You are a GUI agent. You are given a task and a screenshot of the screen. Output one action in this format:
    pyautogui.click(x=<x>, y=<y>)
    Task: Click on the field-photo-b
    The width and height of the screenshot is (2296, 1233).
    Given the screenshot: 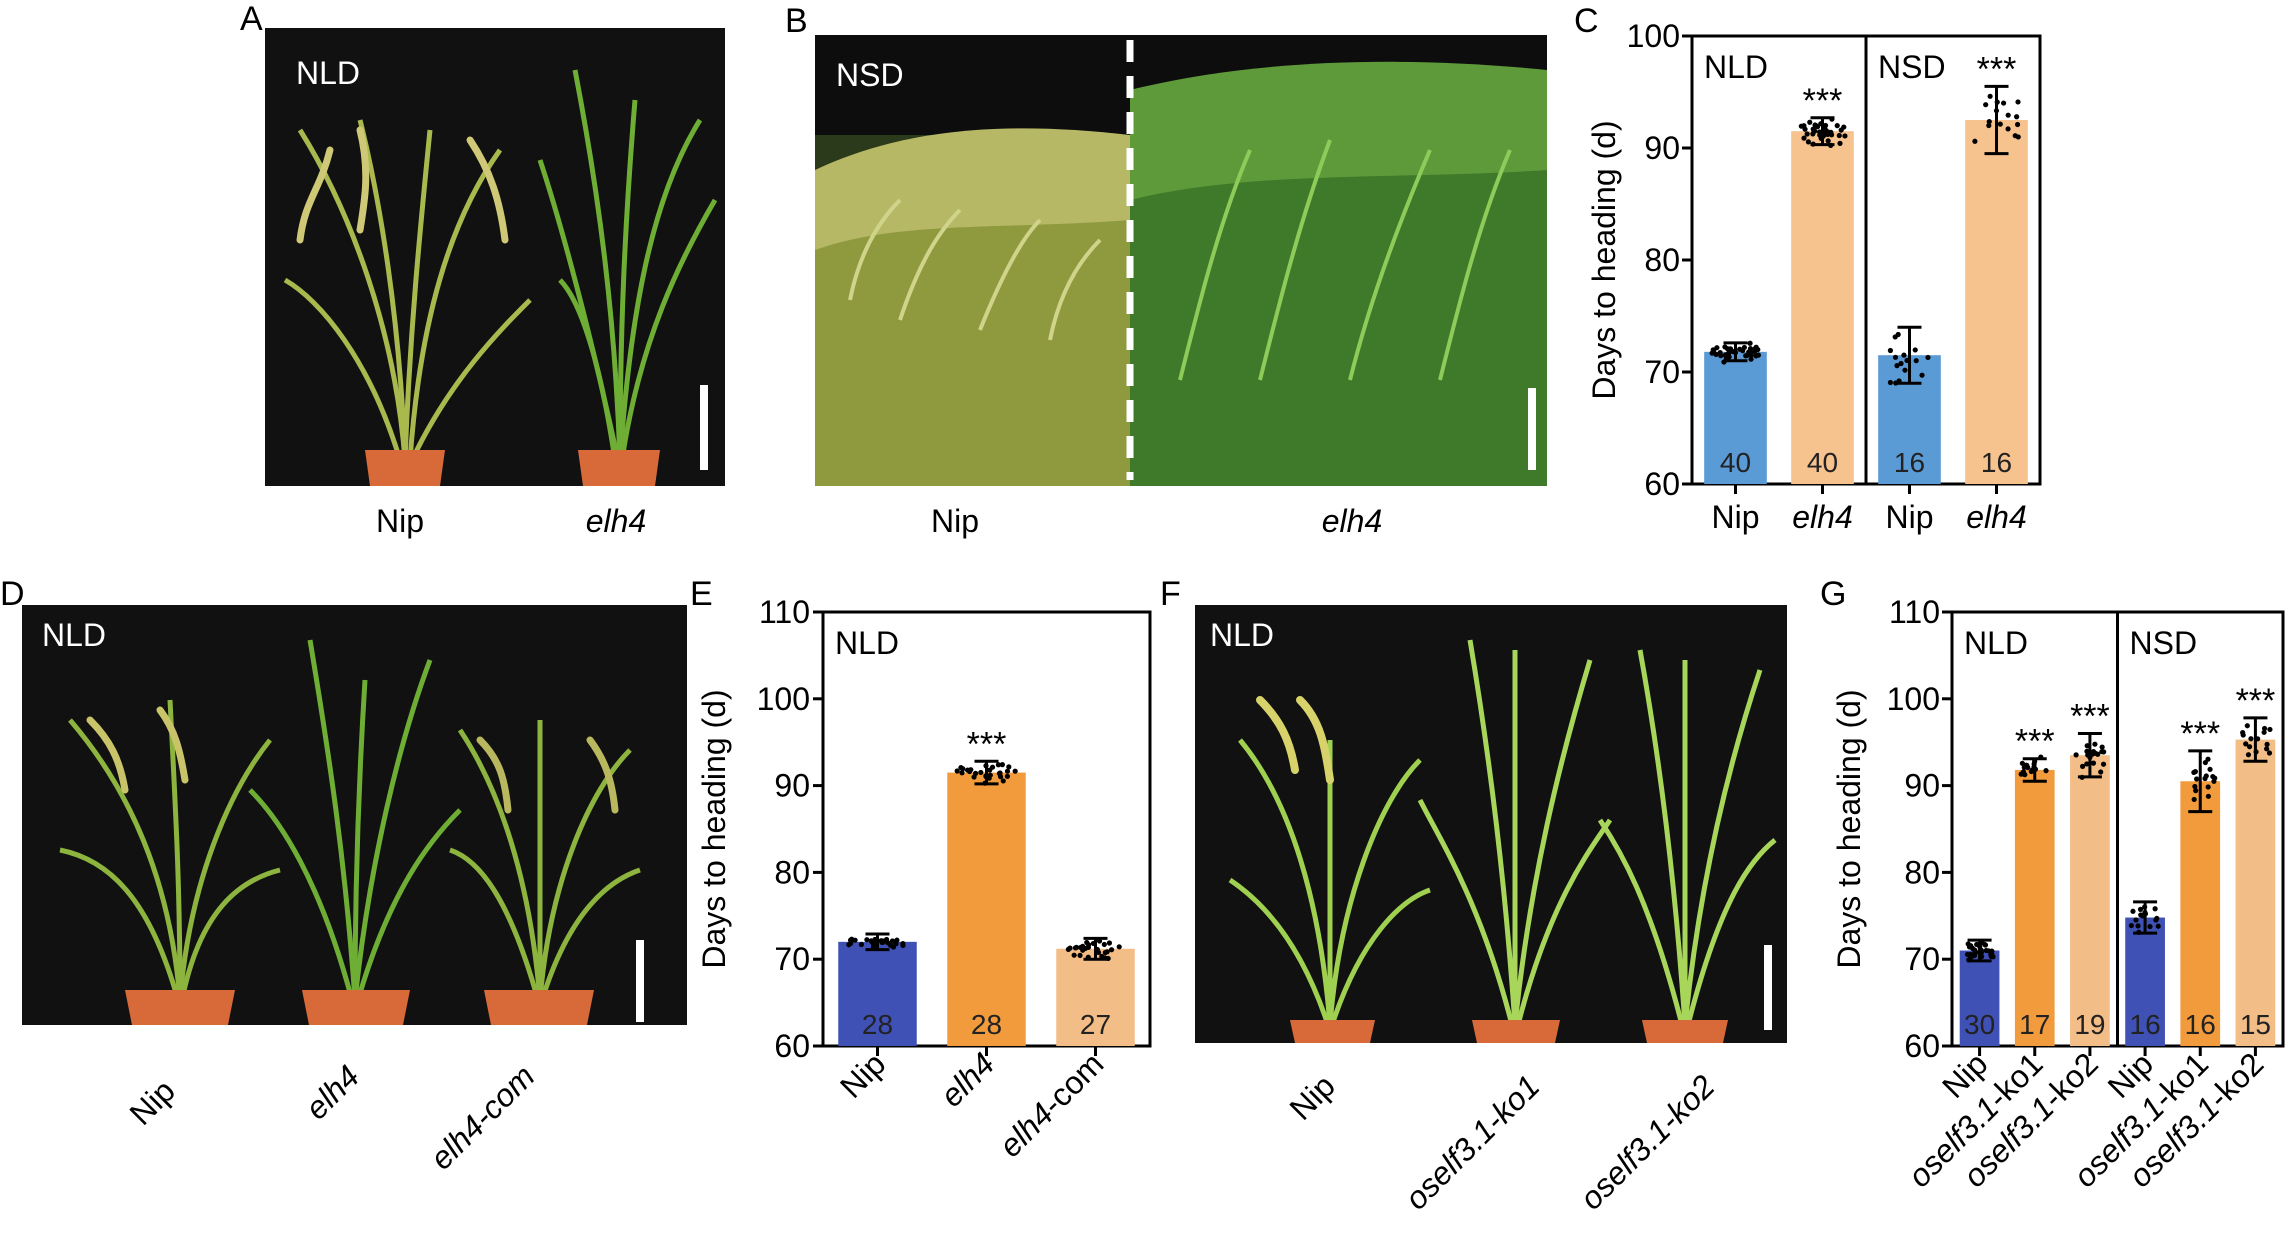 What is the action you would take?
    pyautogui.click(x=1181, y=260)
    